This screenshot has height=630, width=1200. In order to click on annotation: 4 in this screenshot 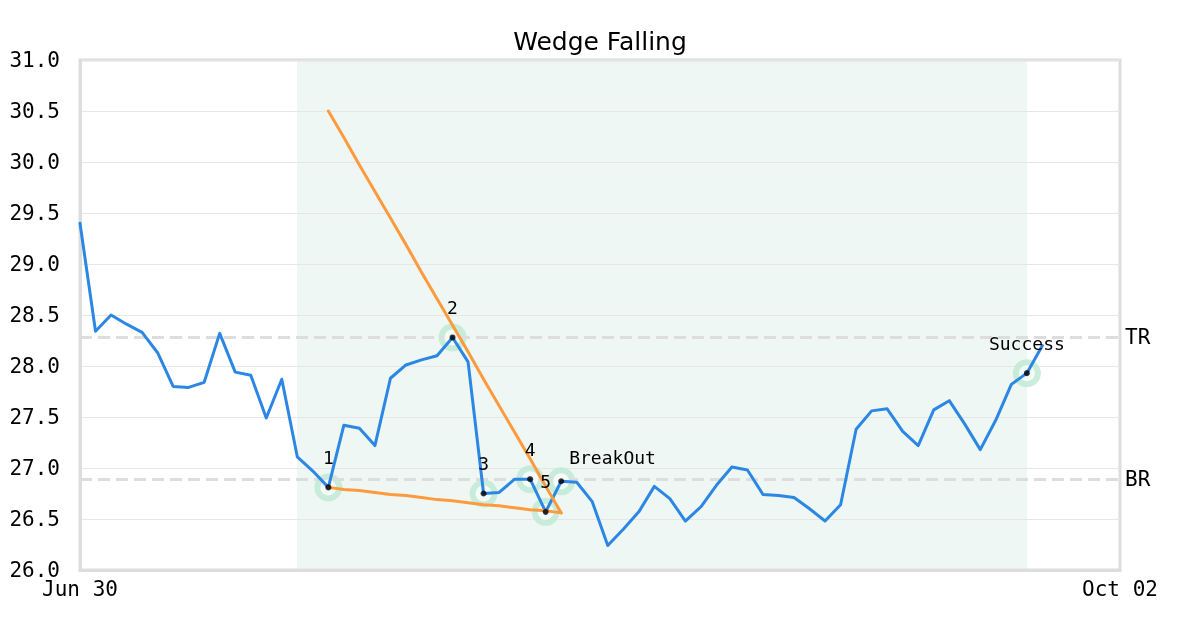, I will do `click(530, 449)`.